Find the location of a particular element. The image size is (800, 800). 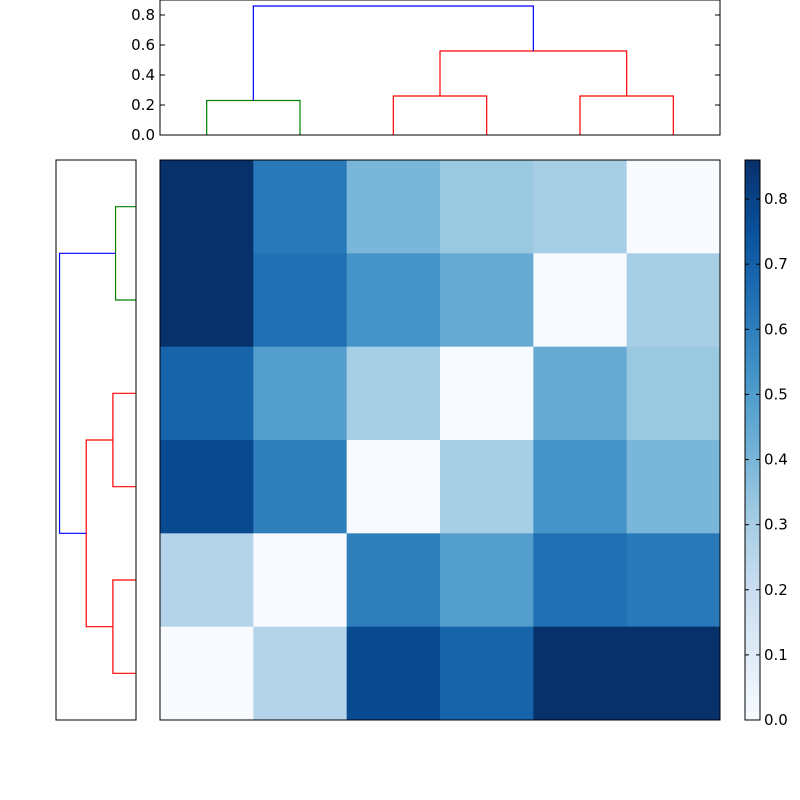

heatmap-cell-r2-c5 is located at coordinates (673, 393).